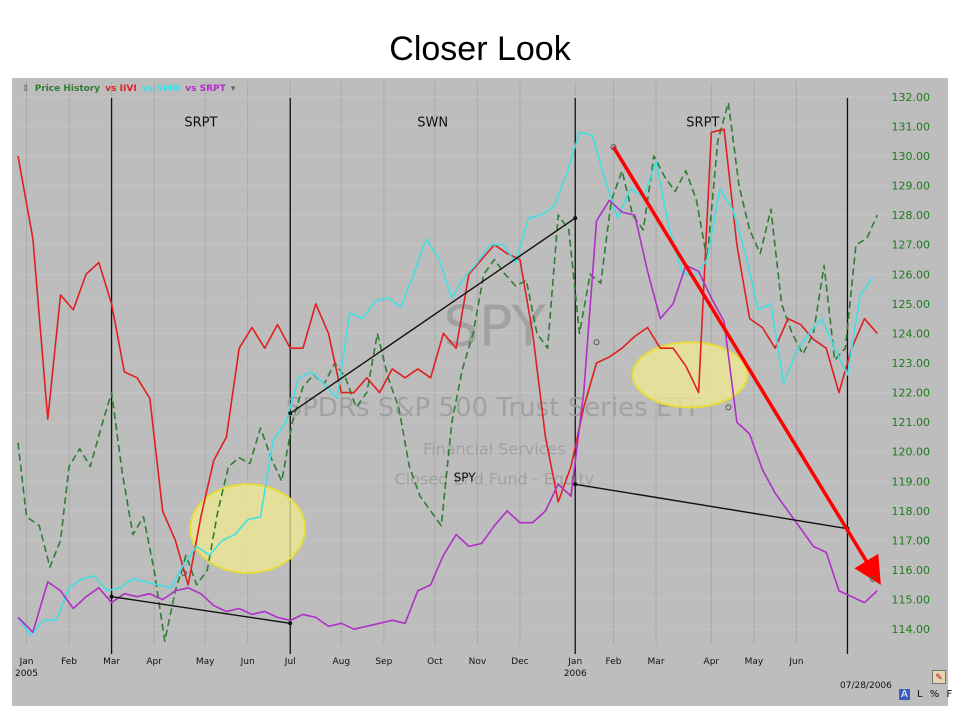  What do you see at coordinates (911, 393) in the screenshot?
I see `y-tick-label: 122.00` at bounding box center [911, 393].